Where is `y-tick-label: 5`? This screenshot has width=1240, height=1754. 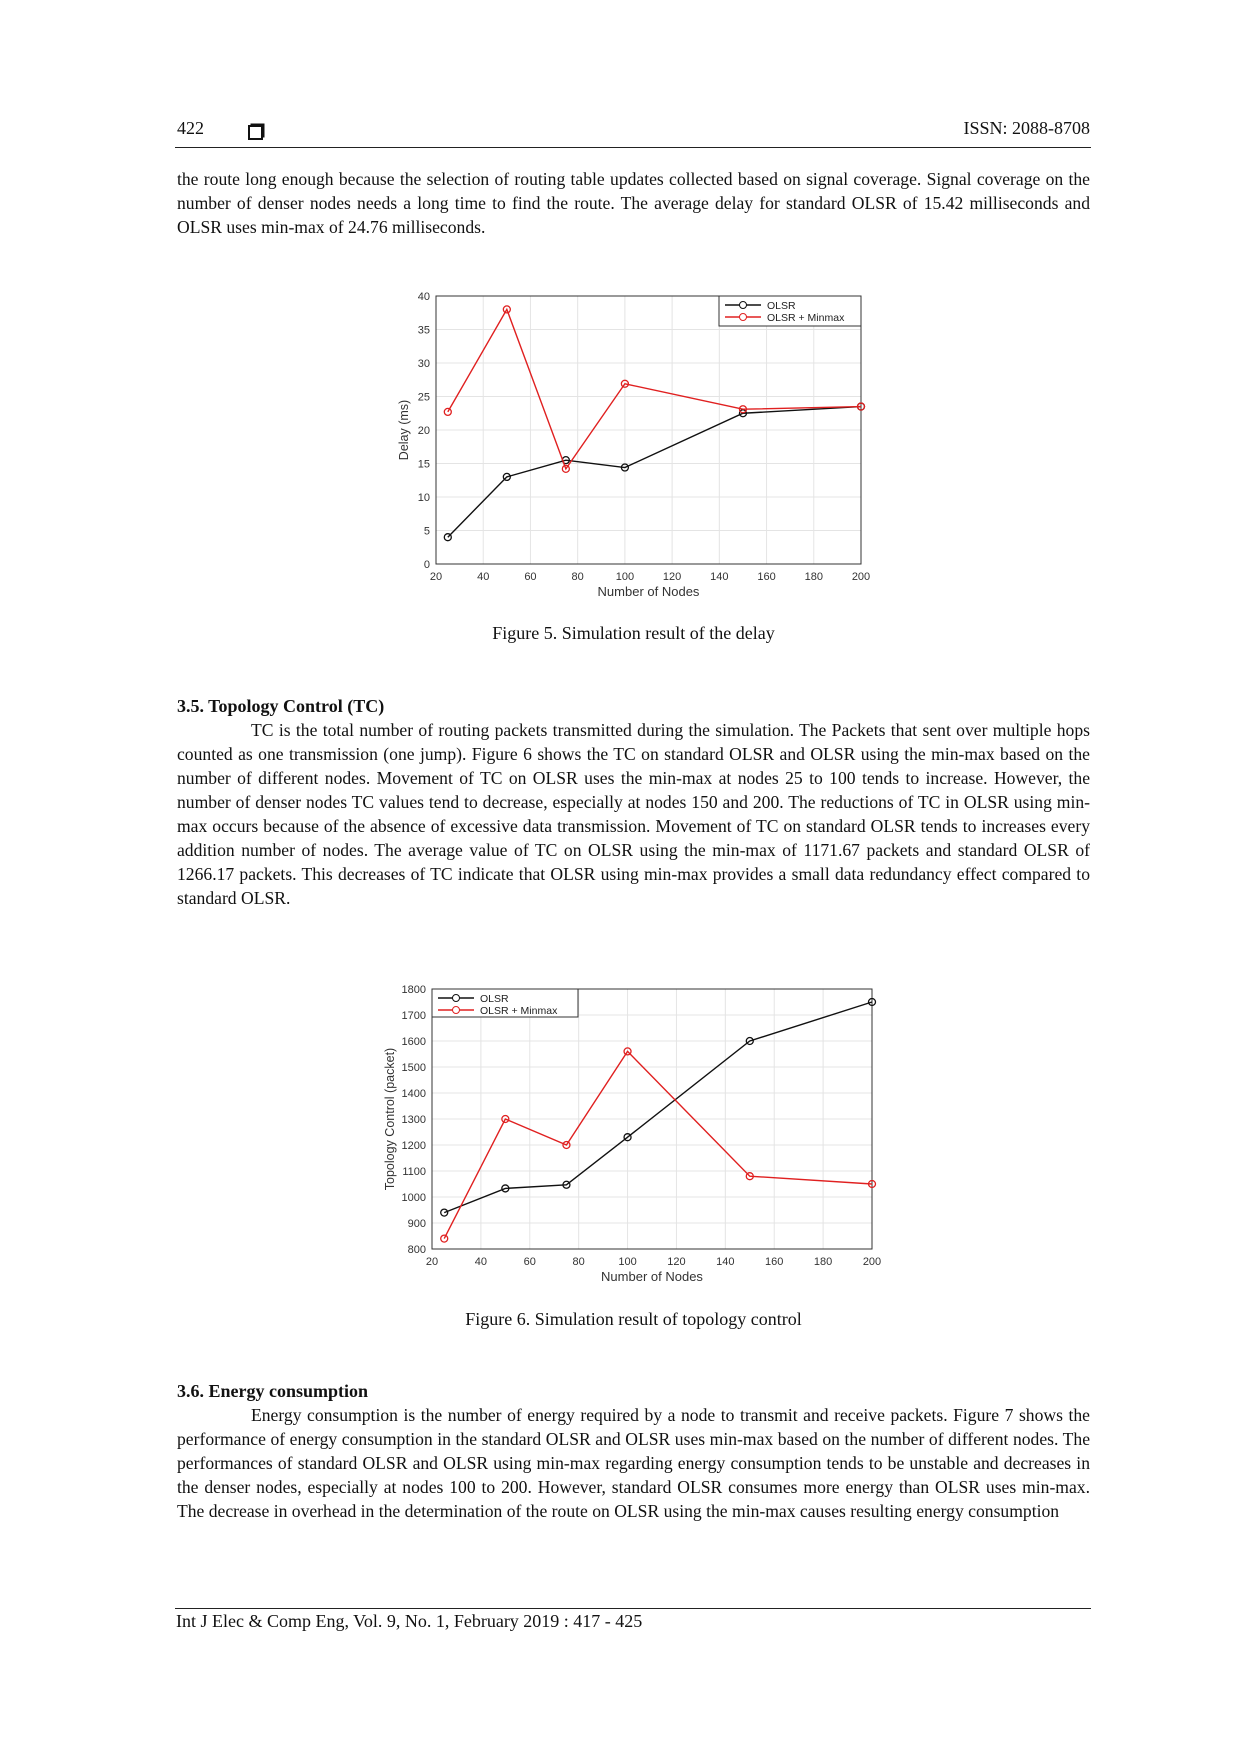
y-tick-label: 5 is located at coordinates (427, 532).